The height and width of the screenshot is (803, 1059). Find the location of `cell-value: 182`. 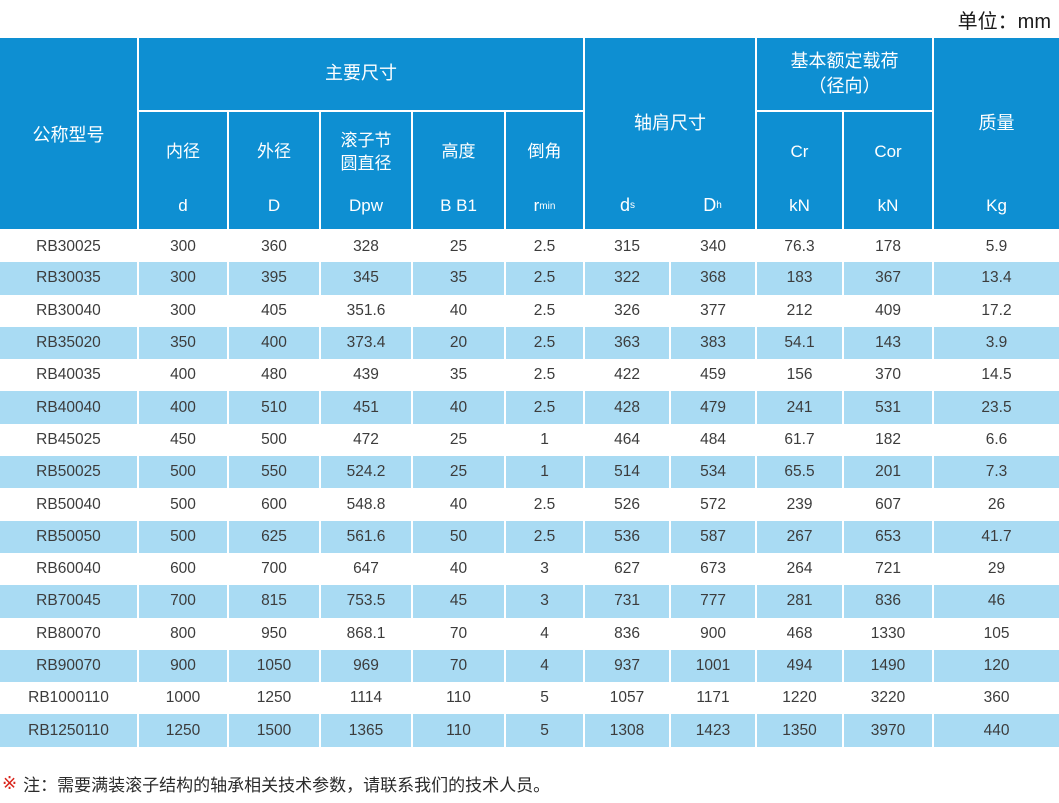

cell-value: 182 is located at coordinates (889, 440).